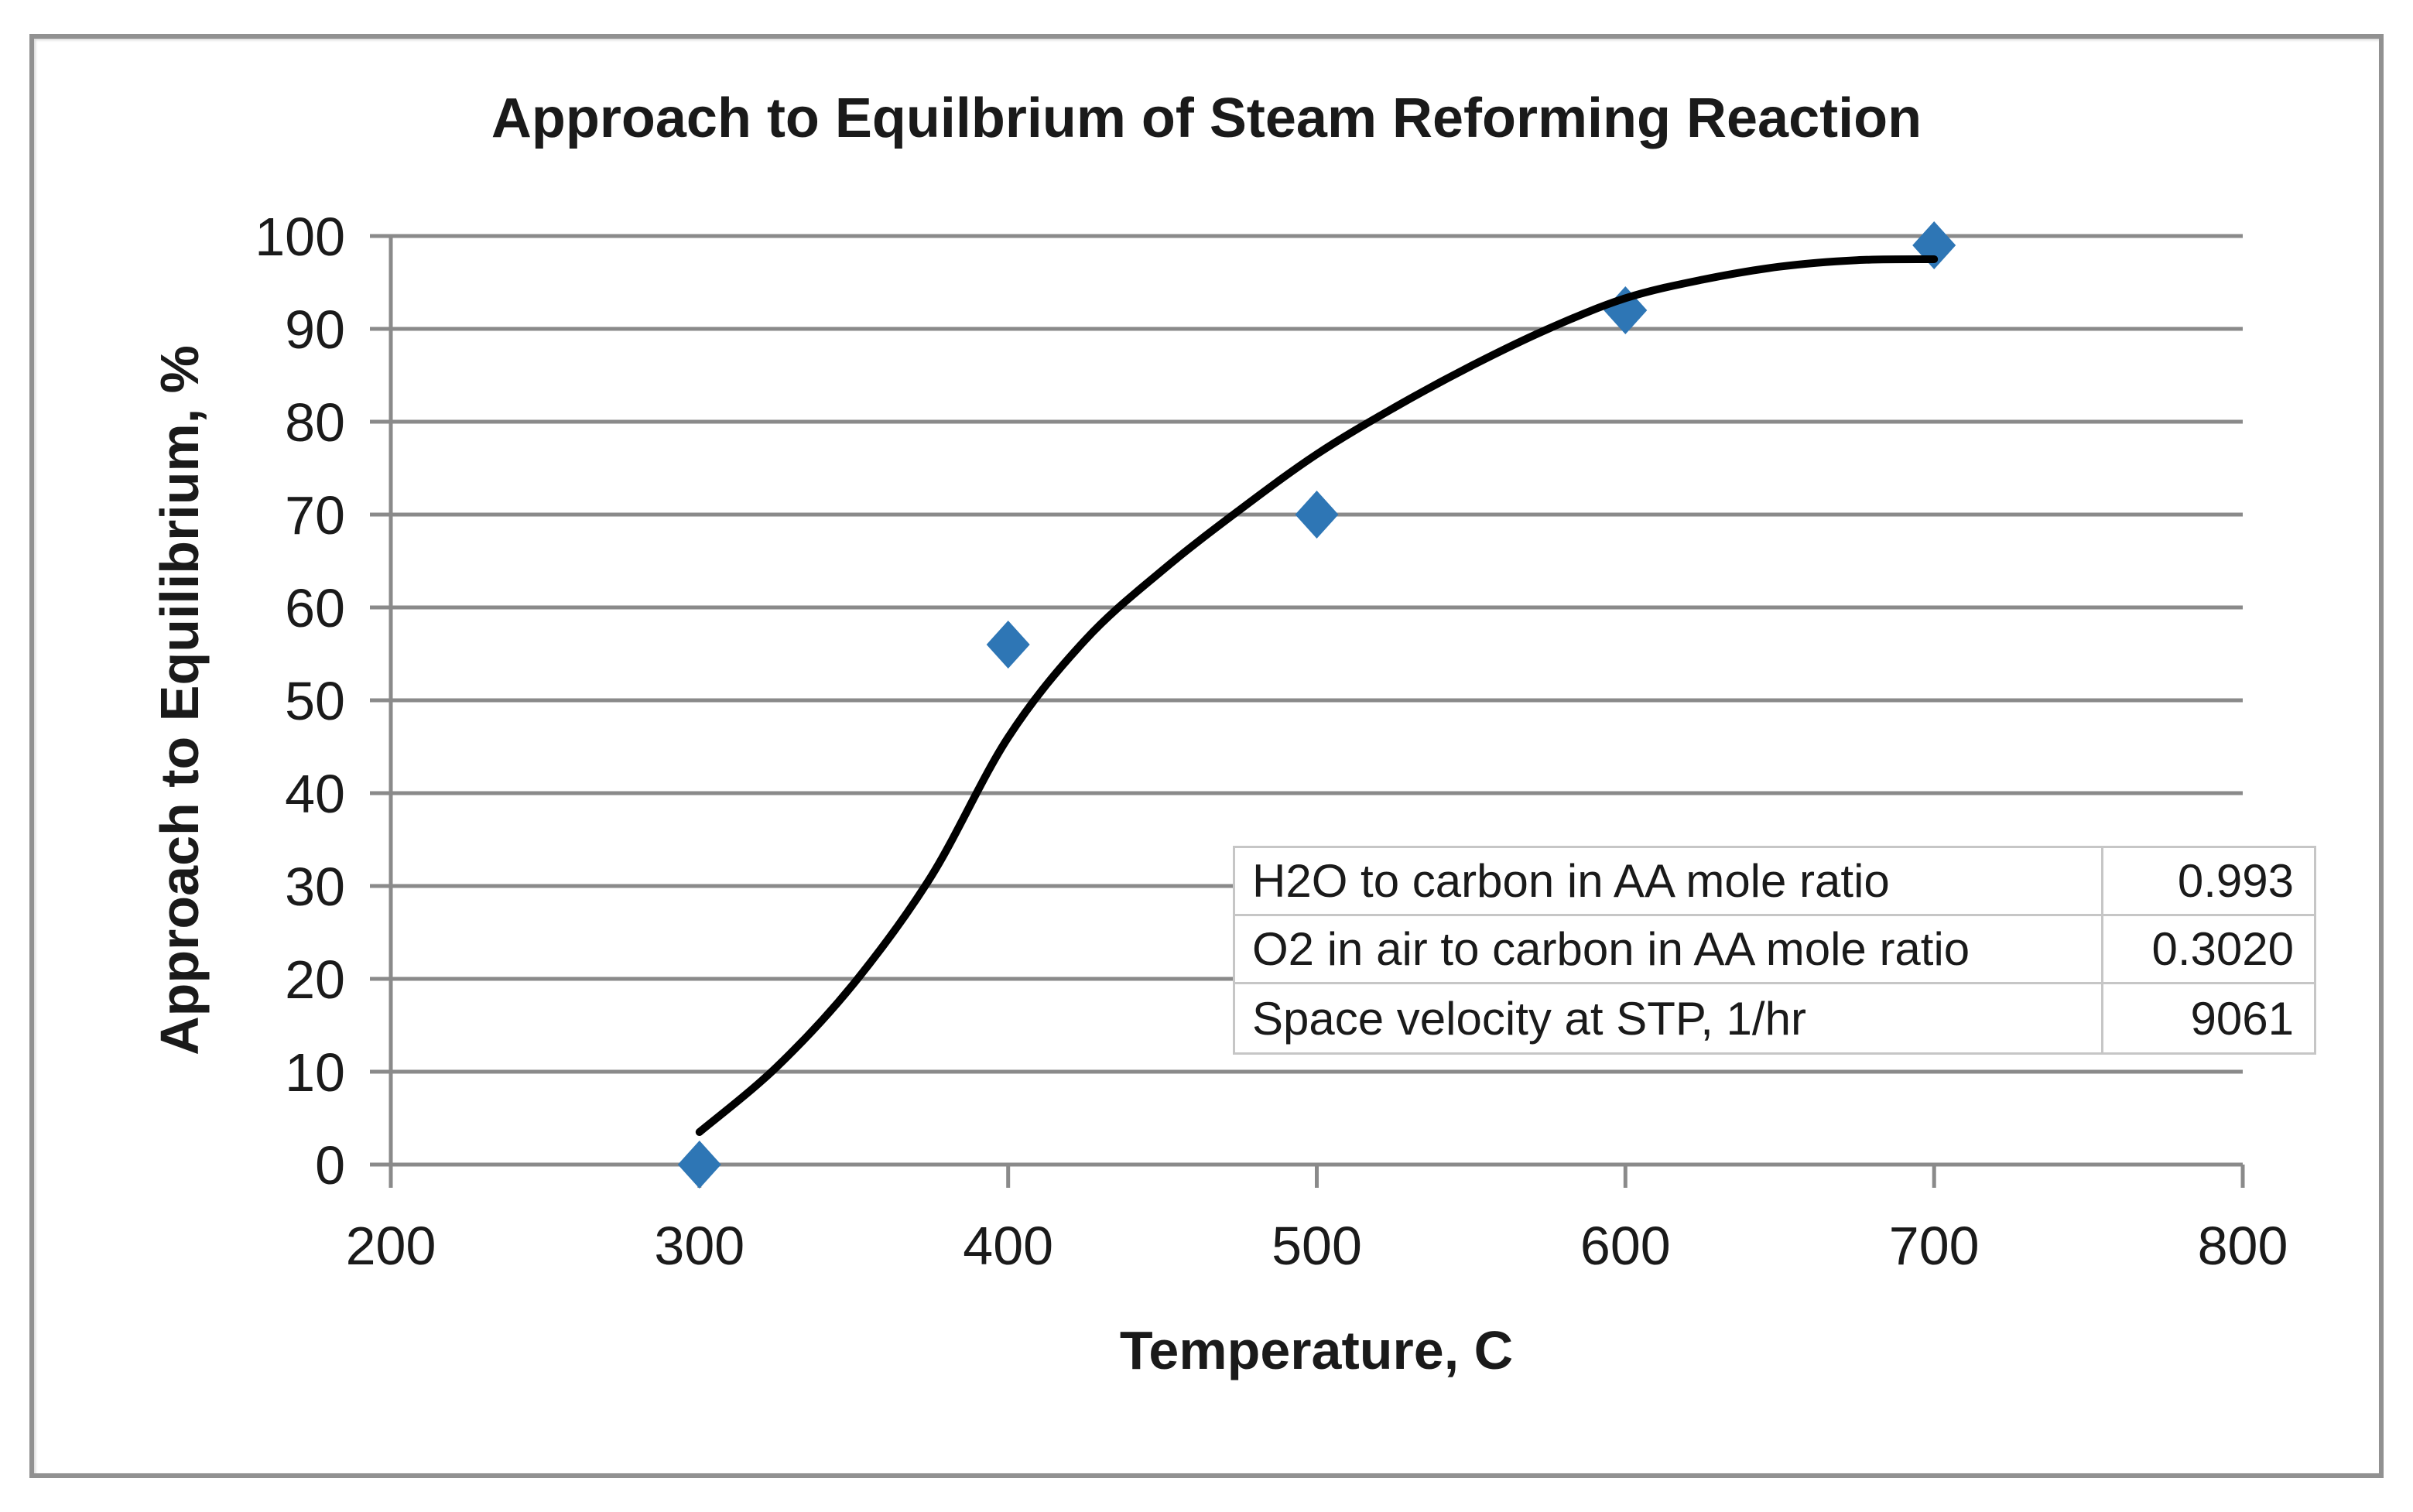  What do you see at coordinates (391, 1246) in the screenshot?
I see `x-tick-label: 200` at bounding box center [391, 1246].